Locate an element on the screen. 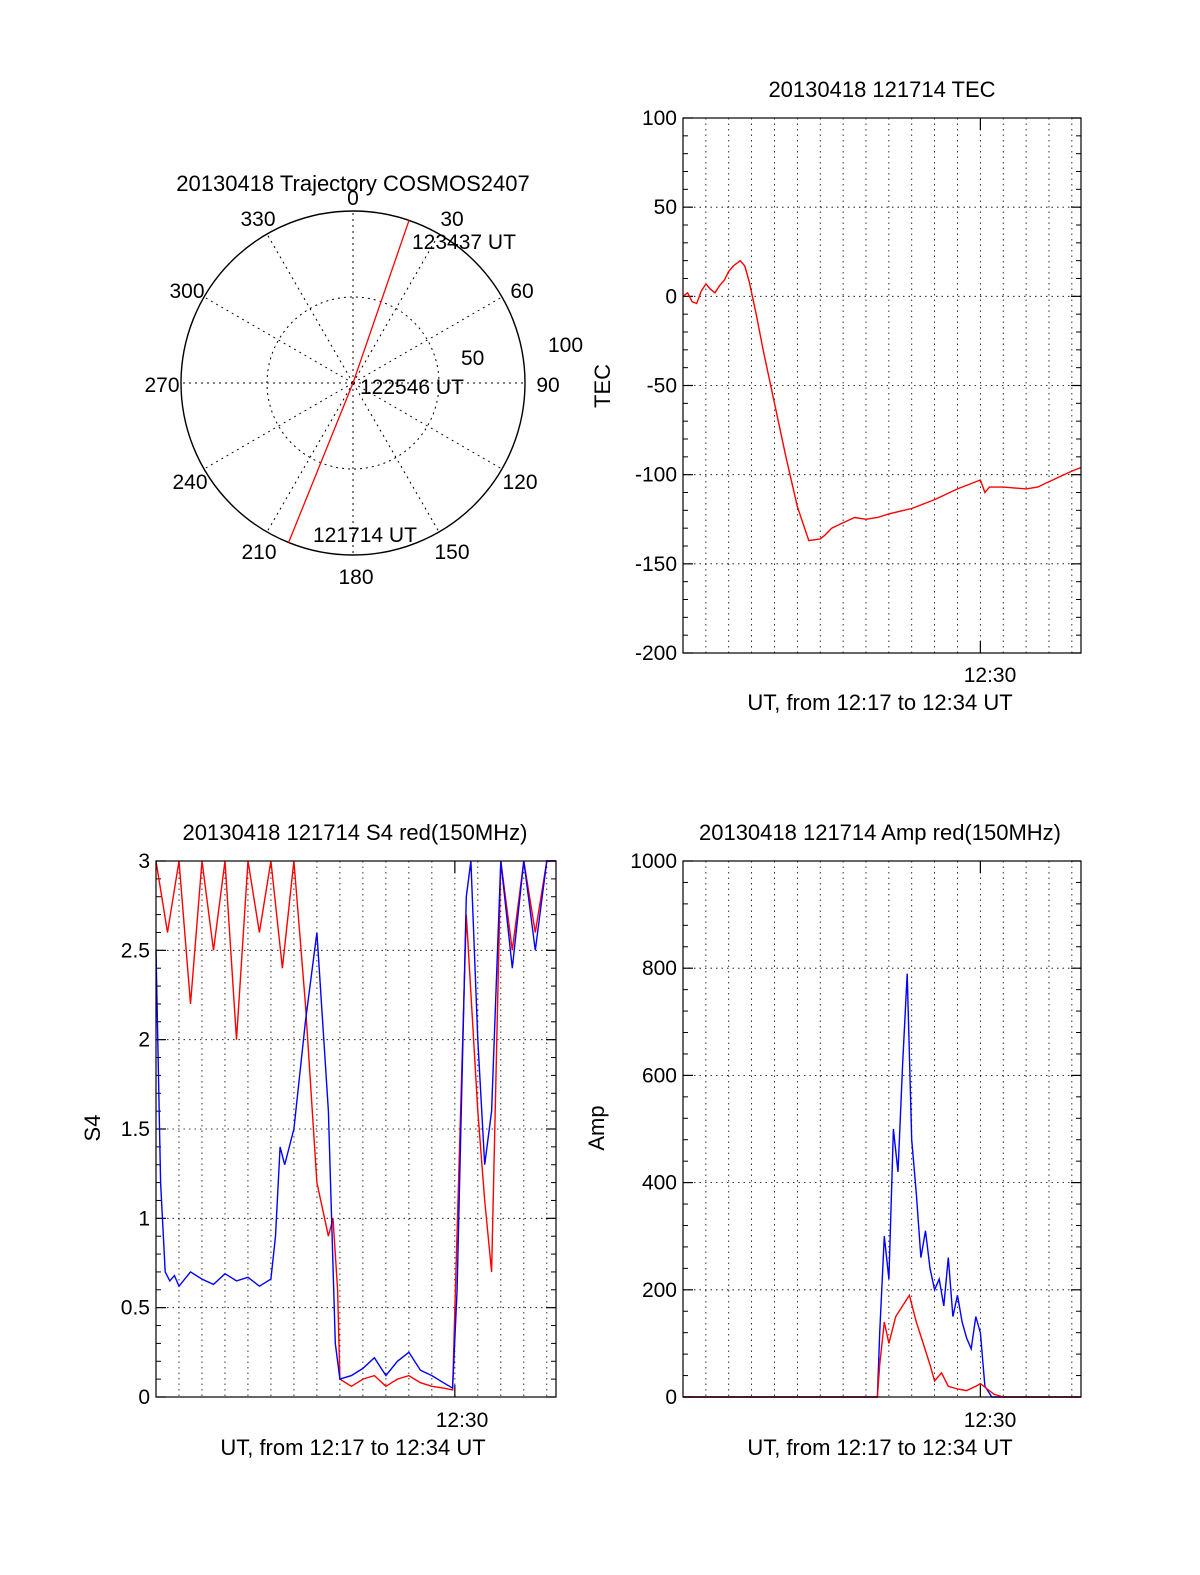  amp-grid is located at coordinates (882, 1129).